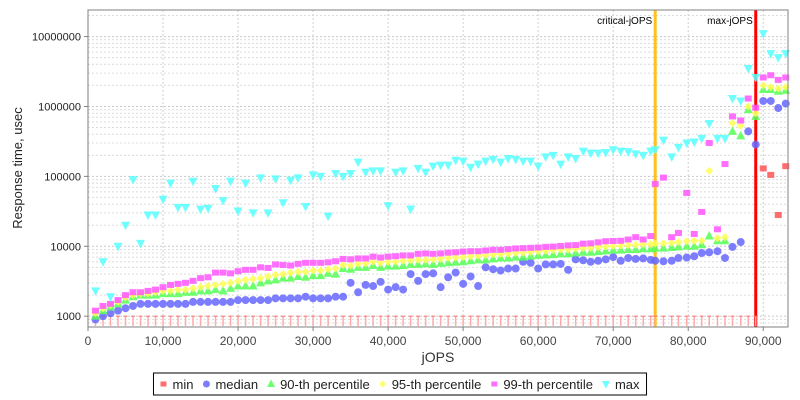 This screenshot has width=800, height=400. What do you see at coordinates (17, 168) in the screenshot?
I see `y-axis-label: Response time, usec` at bounding box center [17, 168].